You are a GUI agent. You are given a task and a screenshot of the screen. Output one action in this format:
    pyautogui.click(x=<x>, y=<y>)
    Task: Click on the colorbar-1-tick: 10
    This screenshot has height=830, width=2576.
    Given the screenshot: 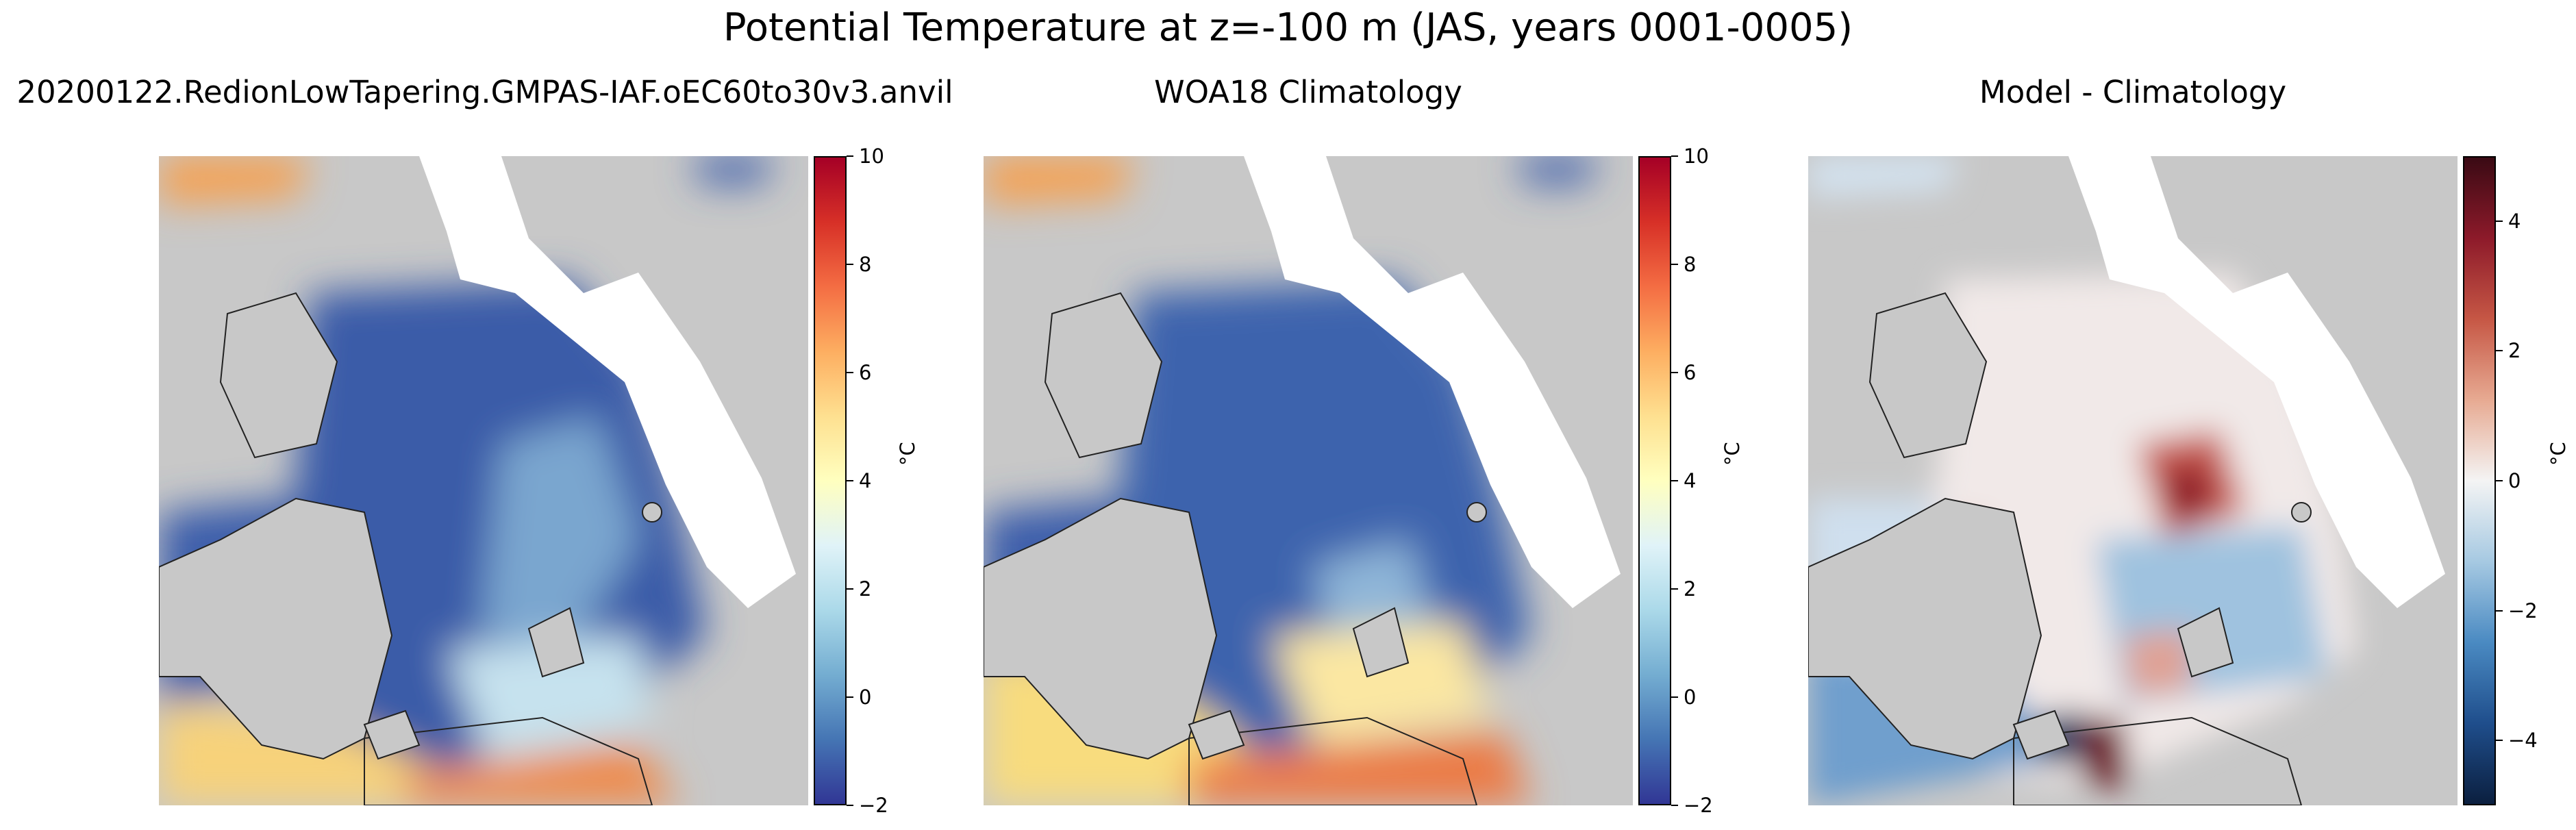 What is the action you would take?
    pyautogui.click(x=871, y=156)
    